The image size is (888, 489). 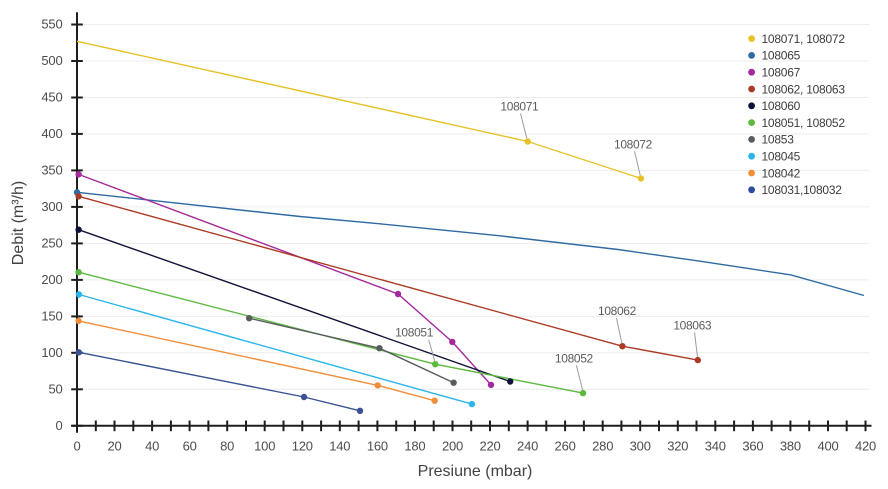 I want to click on svg-text: 108067, so click(x=781, y=73).